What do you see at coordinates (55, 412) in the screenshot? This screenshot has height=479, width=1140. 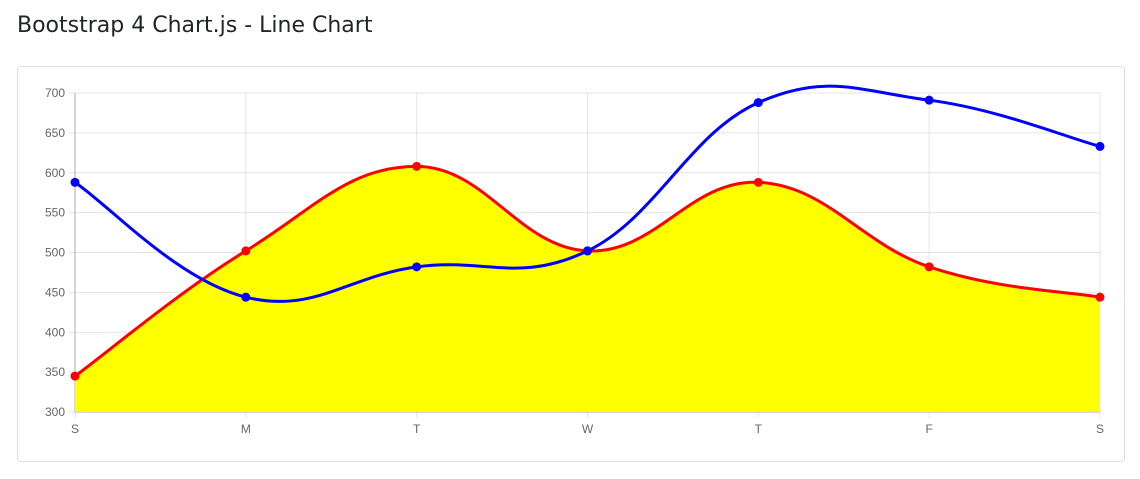 I see `y-tick-label: 300` at bounding box center [55, 412].